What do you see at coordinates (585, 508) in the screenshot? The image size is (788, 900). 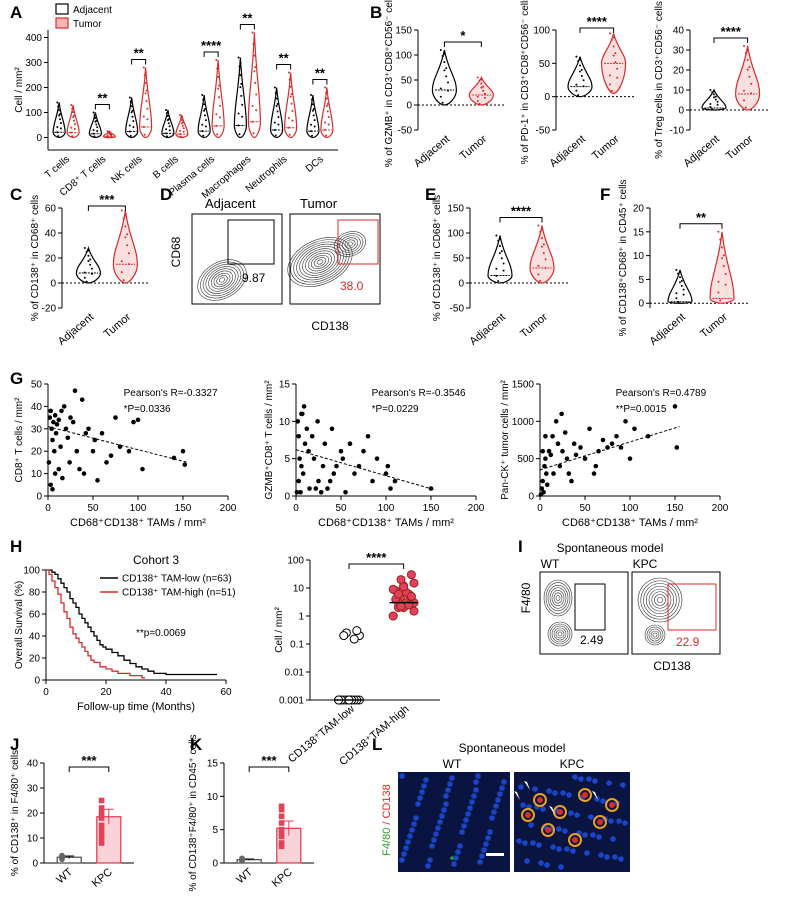 I see `G3-x-tick-label: 50` at bounding box center [585, 508].